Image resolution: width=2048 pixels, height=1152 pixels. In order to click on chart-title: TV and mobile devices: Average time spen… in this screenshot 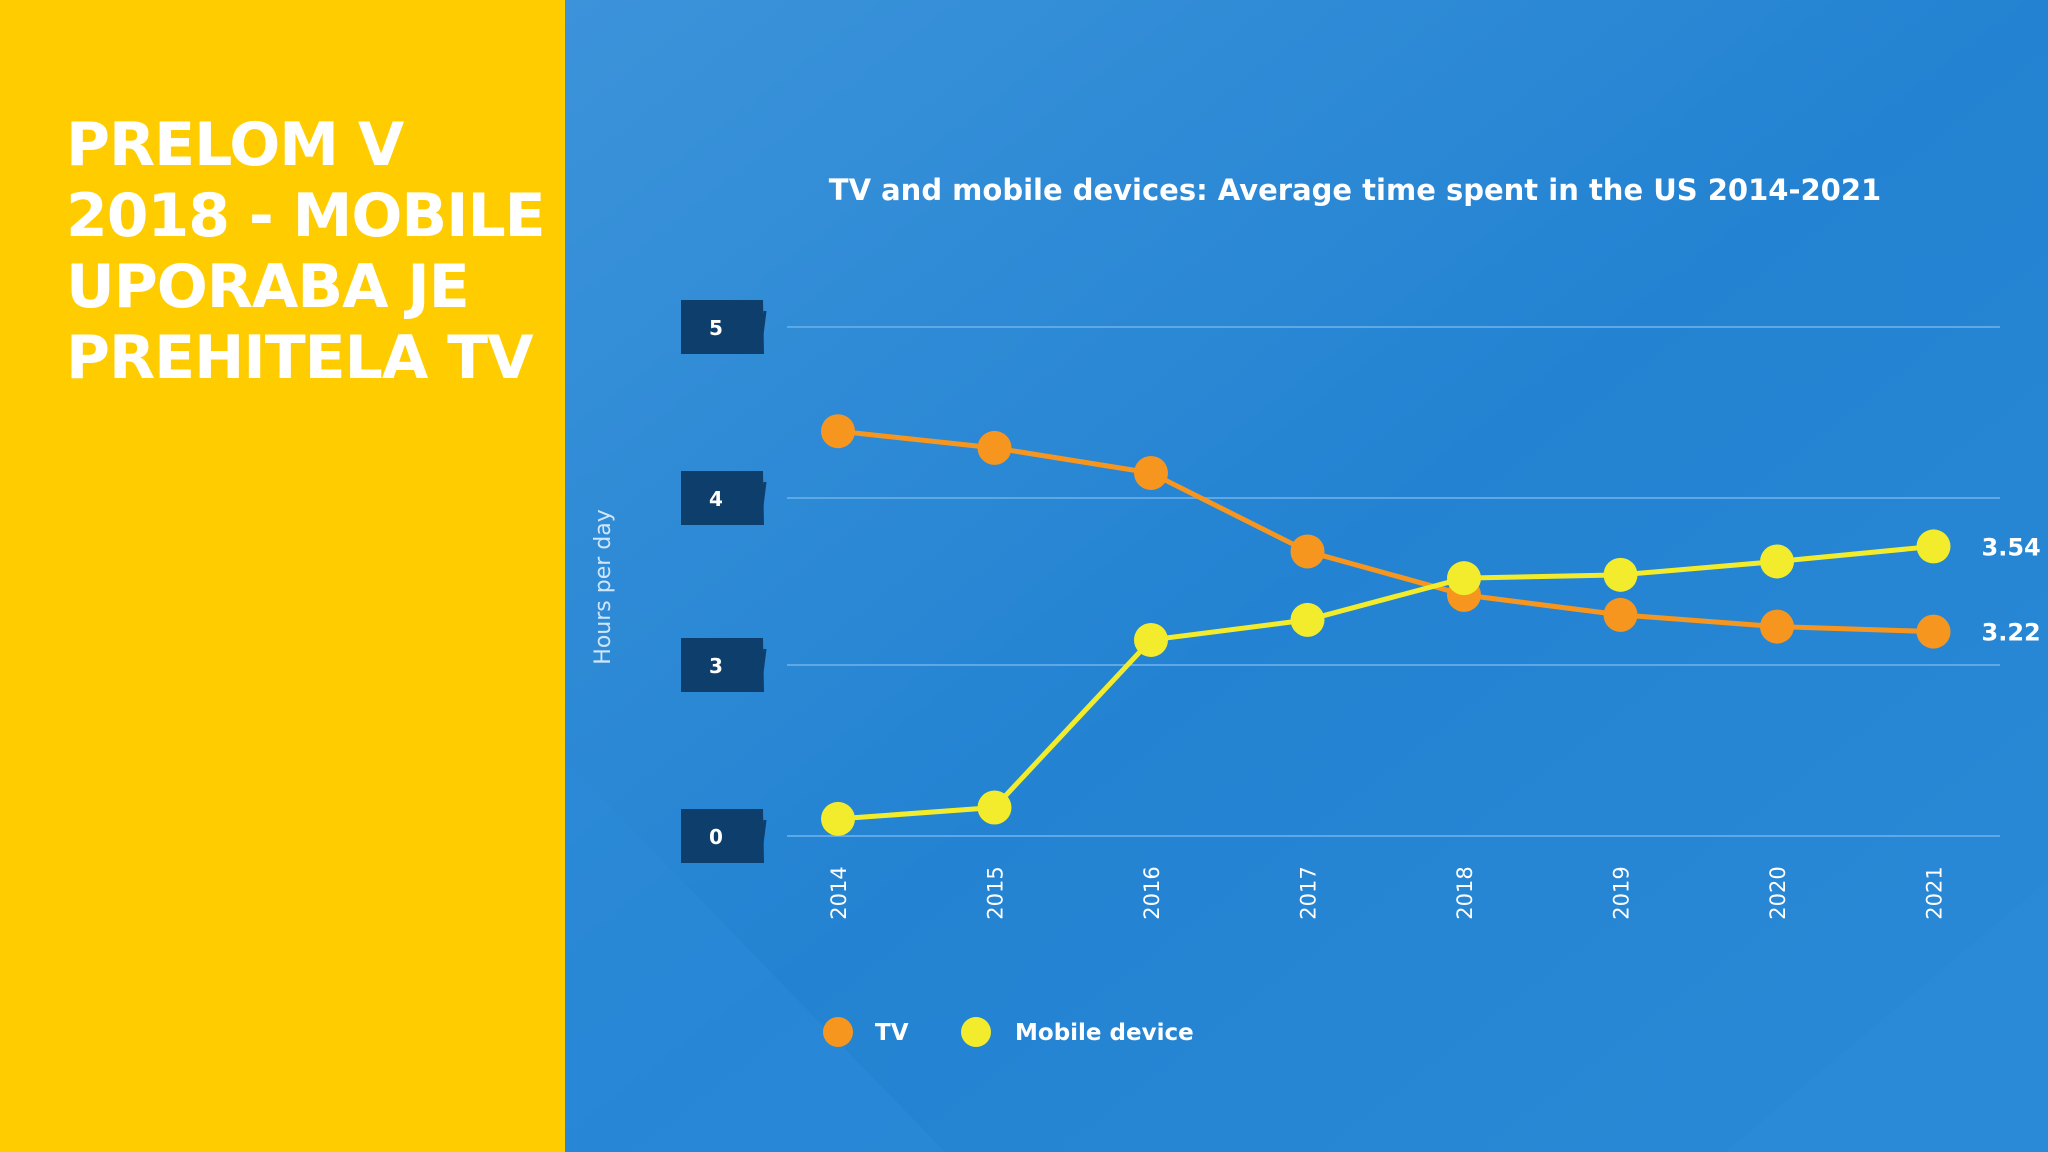, I will do `click(1355, 190)`.